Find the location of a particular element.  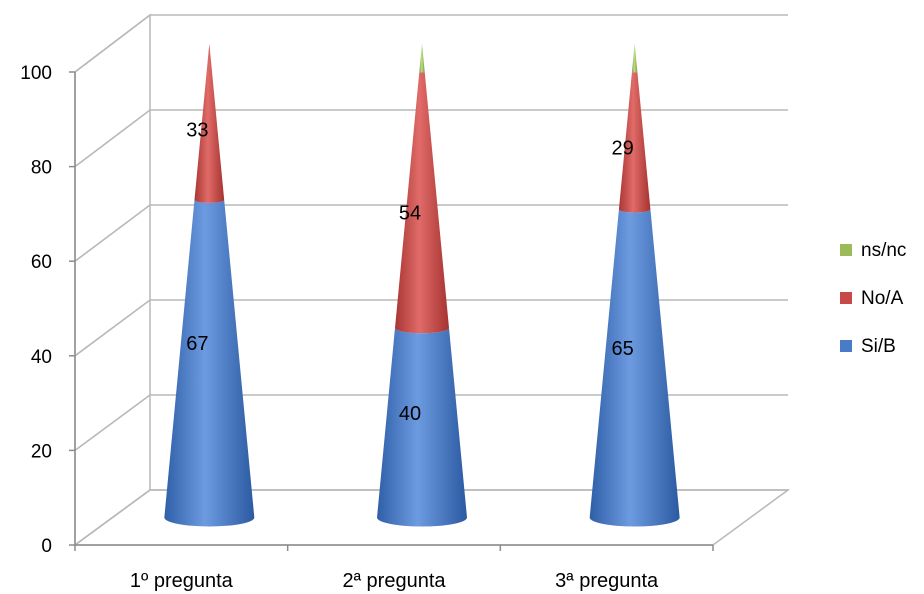

legend-label: Si/B is located at coordinates (878, 346).